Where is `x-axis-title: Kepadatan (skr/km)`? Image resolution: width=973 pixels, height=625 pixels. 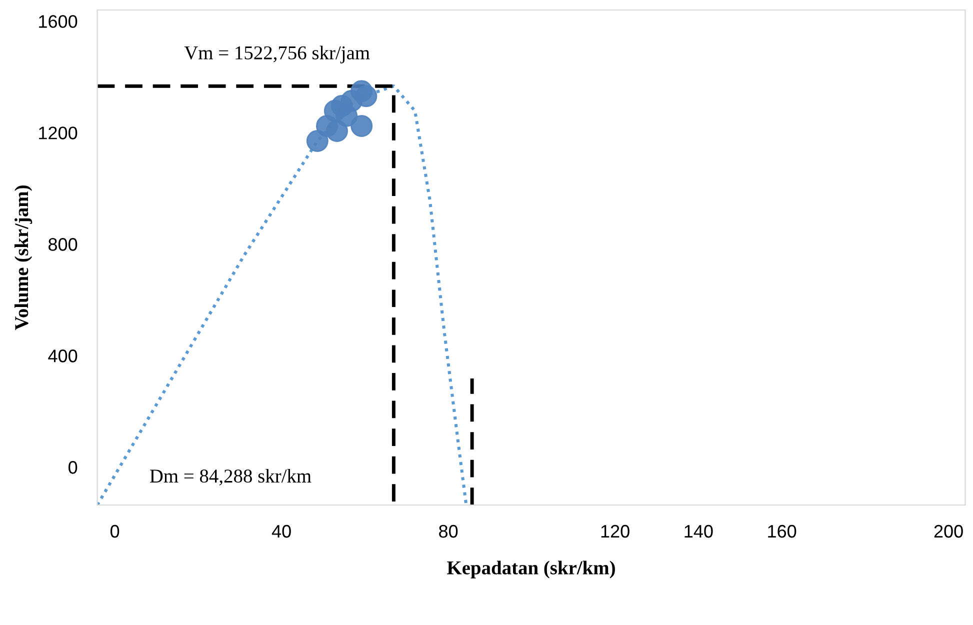 x-axis-title: Kepadatan (skr/km) is located at coordinates (531, 569).